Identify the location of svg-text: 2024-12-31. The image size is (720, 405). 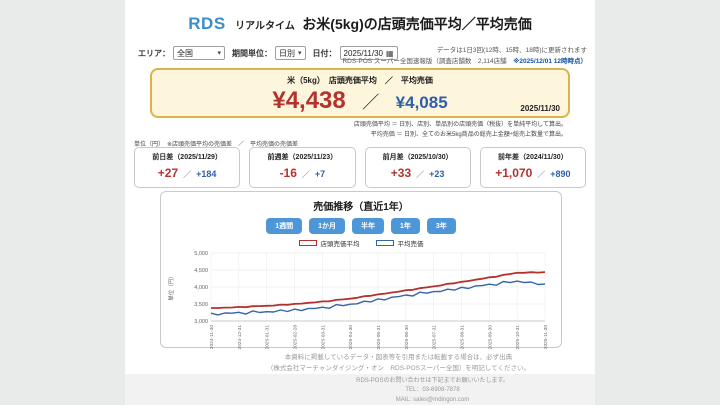
(240, 337).